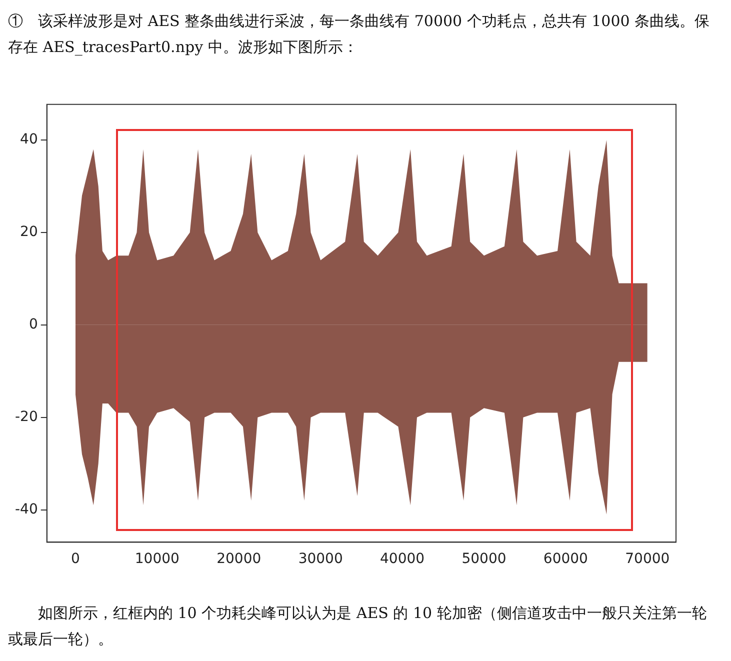  Describe the element at coordinates (29, 140) in the screenshot. I see `y-tick-label: 40` at that location.